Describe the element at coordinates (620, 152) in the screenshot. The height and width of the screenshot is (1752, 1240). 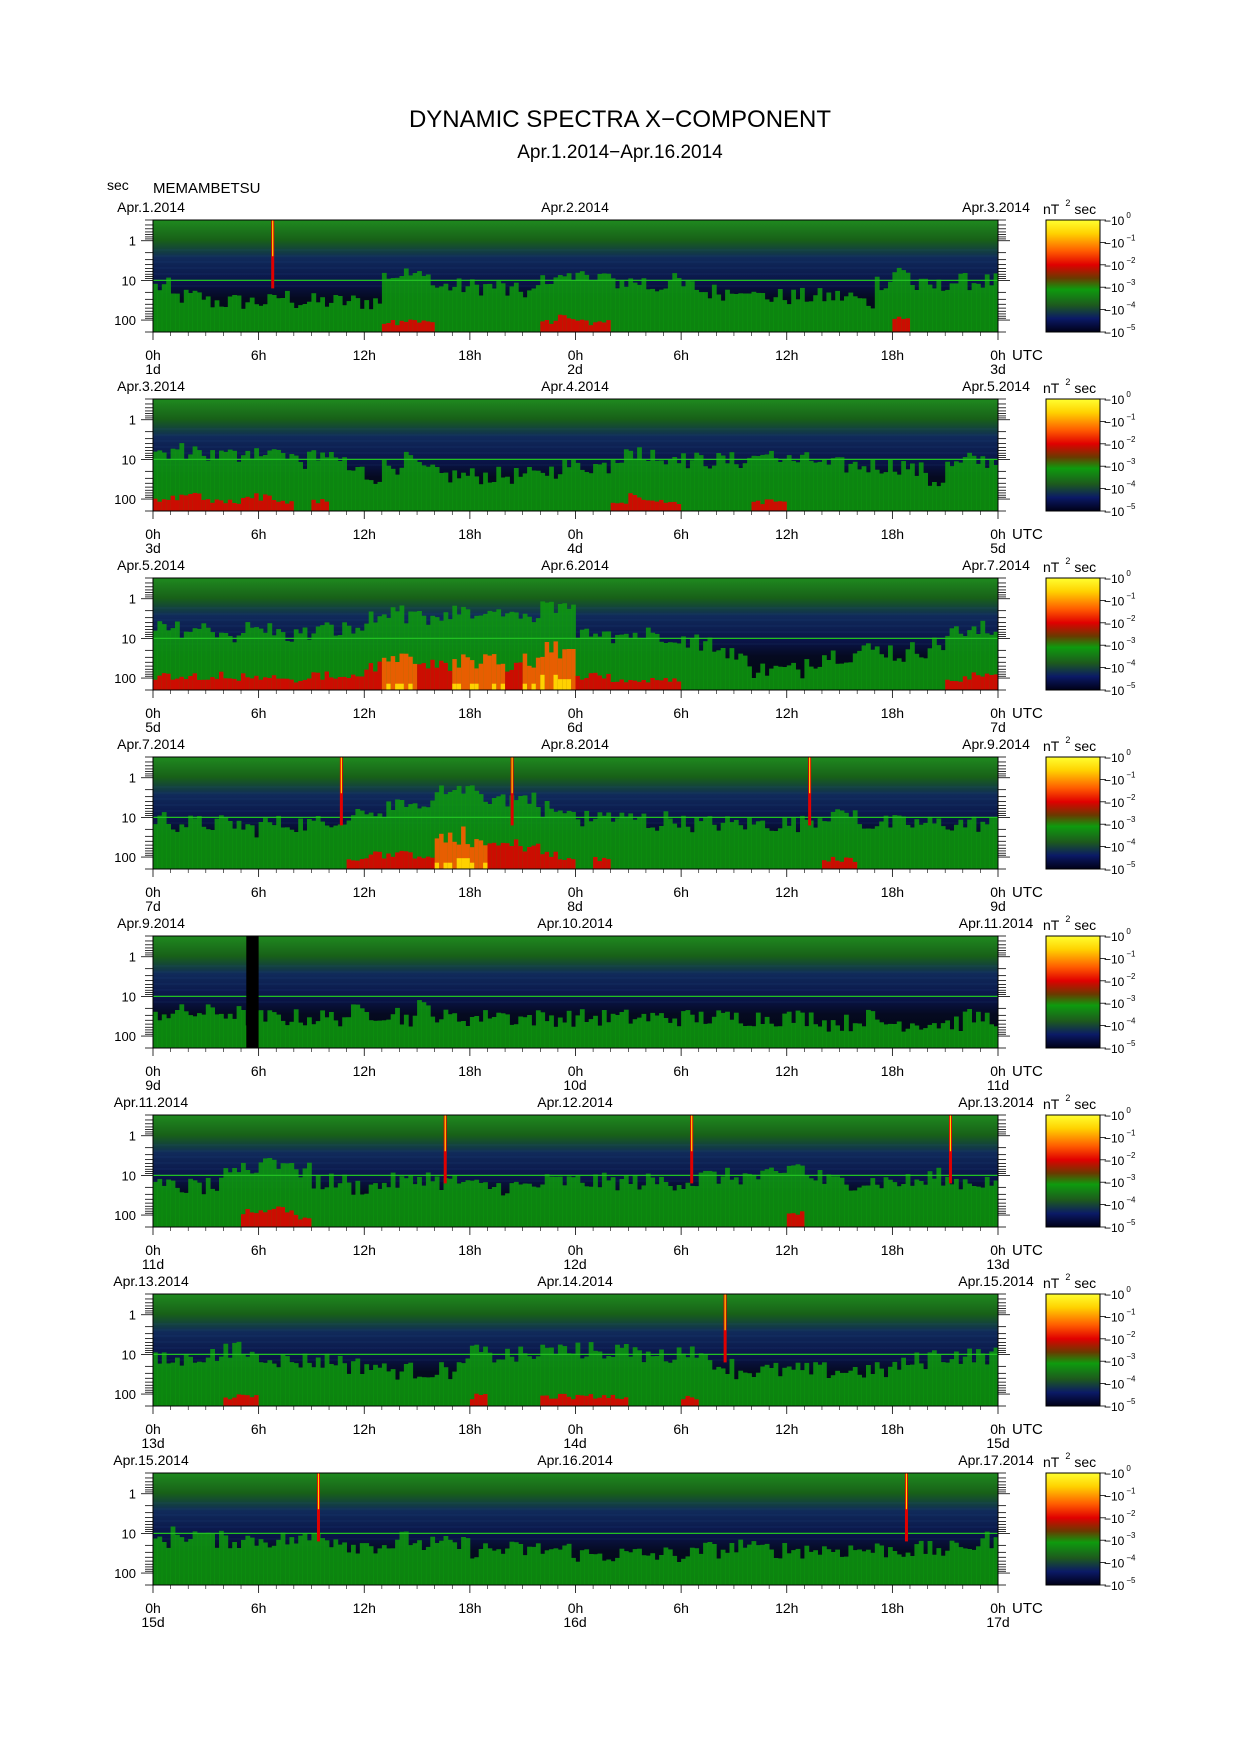
I see `figure-subtitle: Apr.1.2014−Apr.16.2014` at that location.